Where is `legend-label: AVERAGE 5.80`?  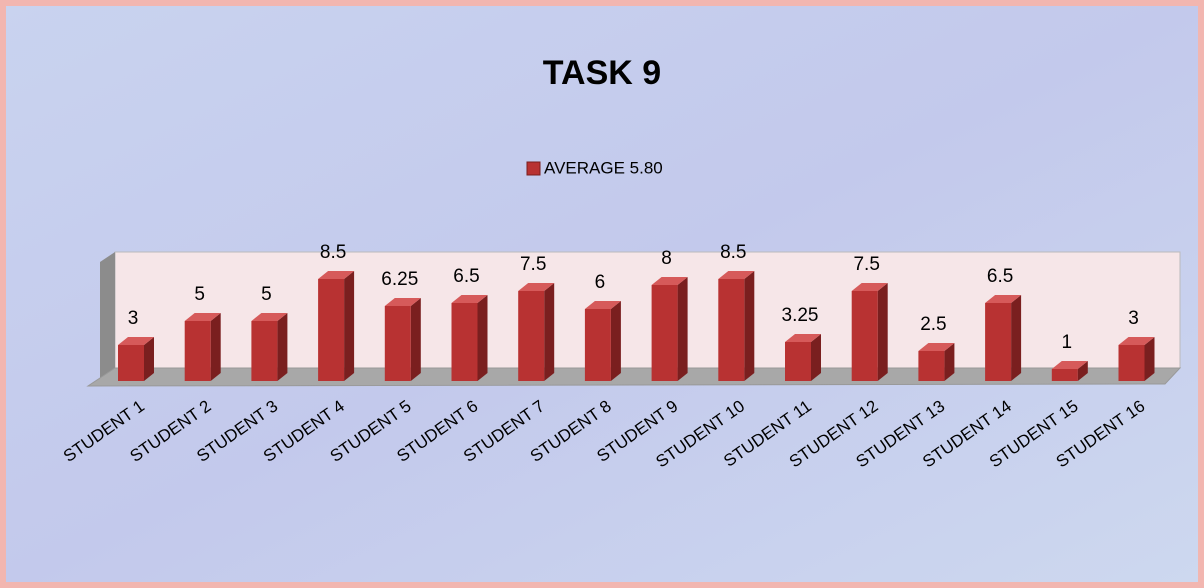 legend-label: AVERAGE 5.80 is located at coordinates (603, 167).